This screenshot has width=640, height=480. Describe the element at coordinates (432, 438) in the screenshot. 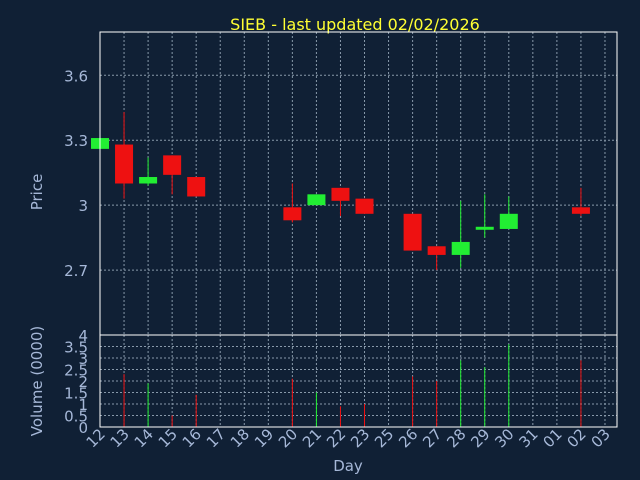

I see `x-tick-label: 27` at that location.